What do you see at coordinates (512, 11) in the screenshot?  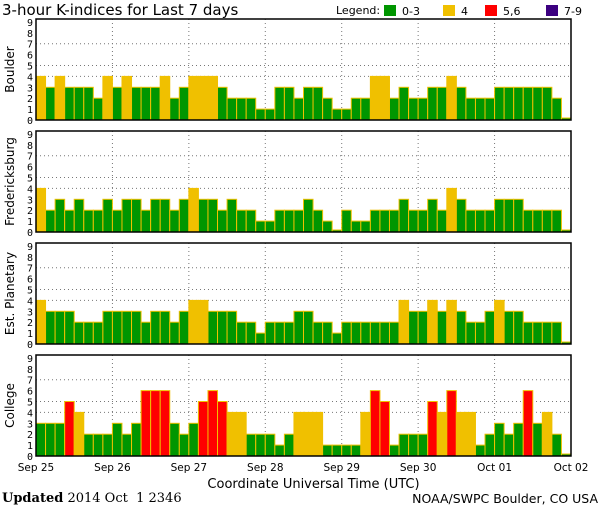 I see `legend-label: 5,6` at bounding box center [512, 11].